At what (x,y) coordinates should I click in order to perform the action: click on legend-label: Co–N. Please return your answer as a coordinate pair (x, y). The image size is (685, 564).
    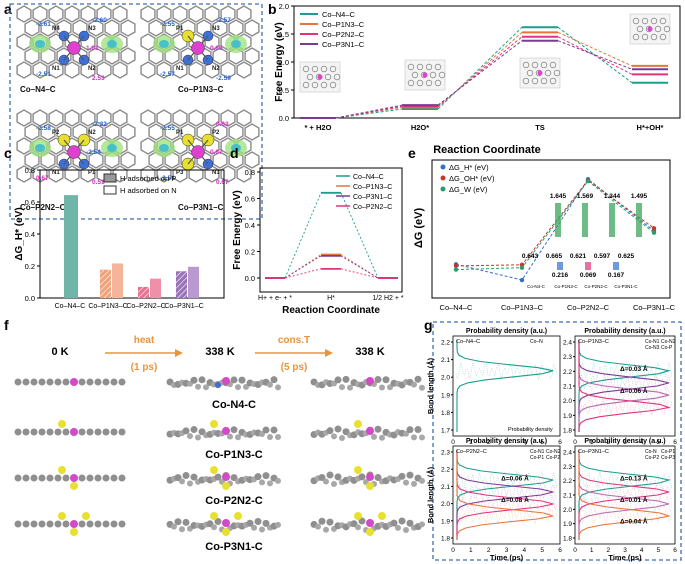
    Looking at the image, I should click on (536, 342).